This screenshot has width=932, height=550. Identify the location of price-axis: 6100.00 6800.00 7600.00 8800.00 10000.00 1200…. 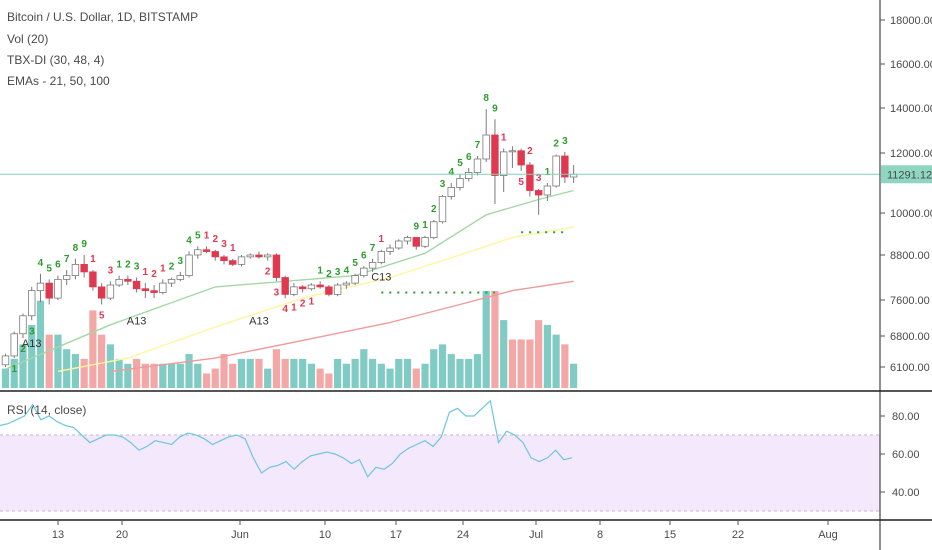
(906, 194).